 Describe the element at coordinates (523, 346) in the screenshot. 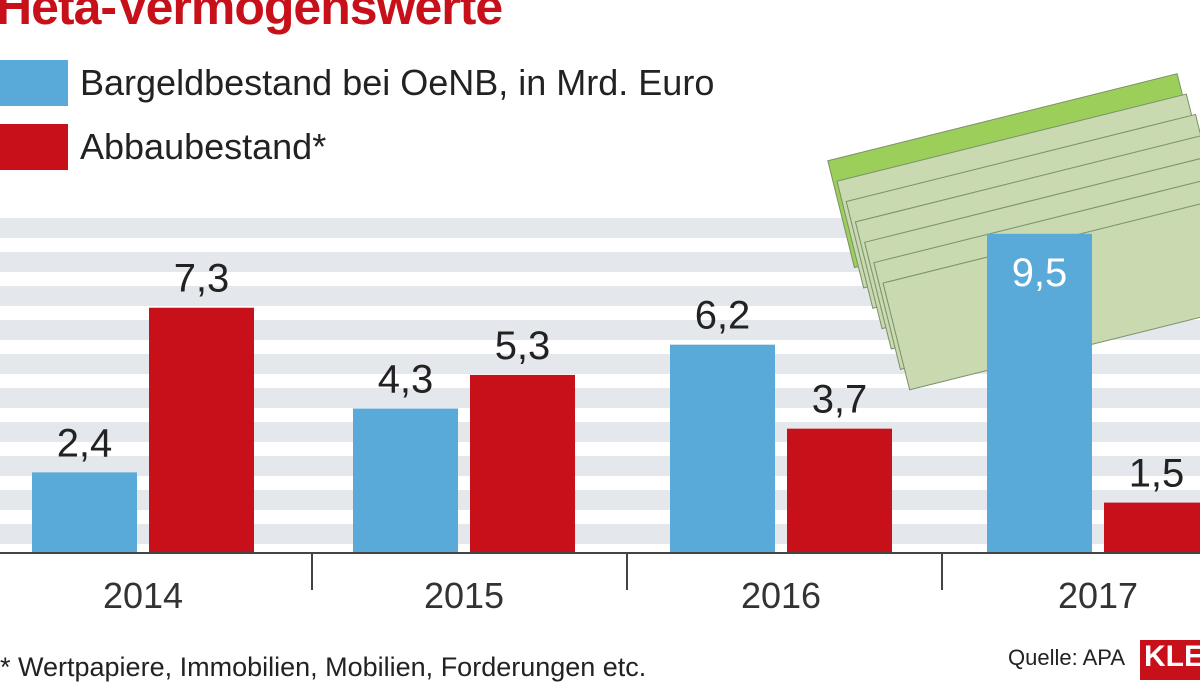

I see `data-label: 5,3` at that location.